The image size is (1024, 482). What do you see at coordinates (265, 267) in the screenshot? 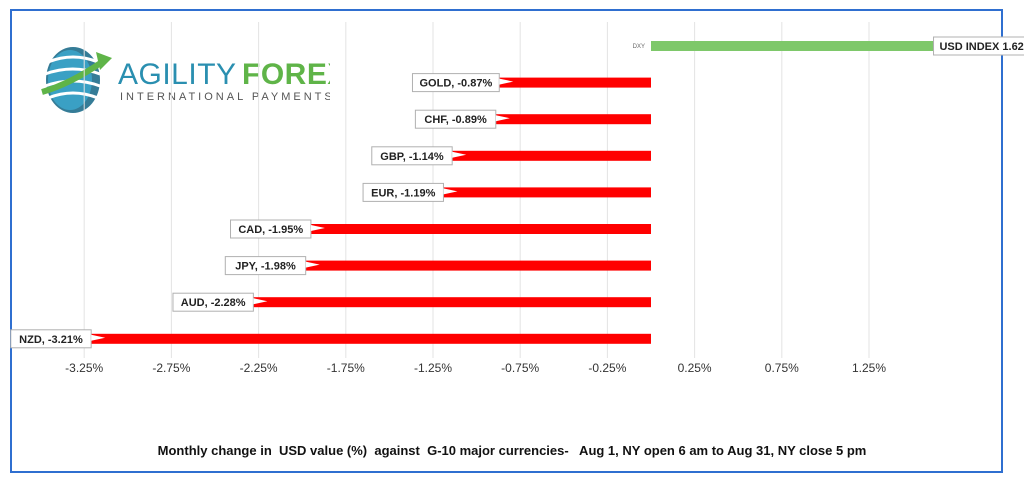
I see `data-label-text: JPY, -1.98%` at bounding box center [265, 267].